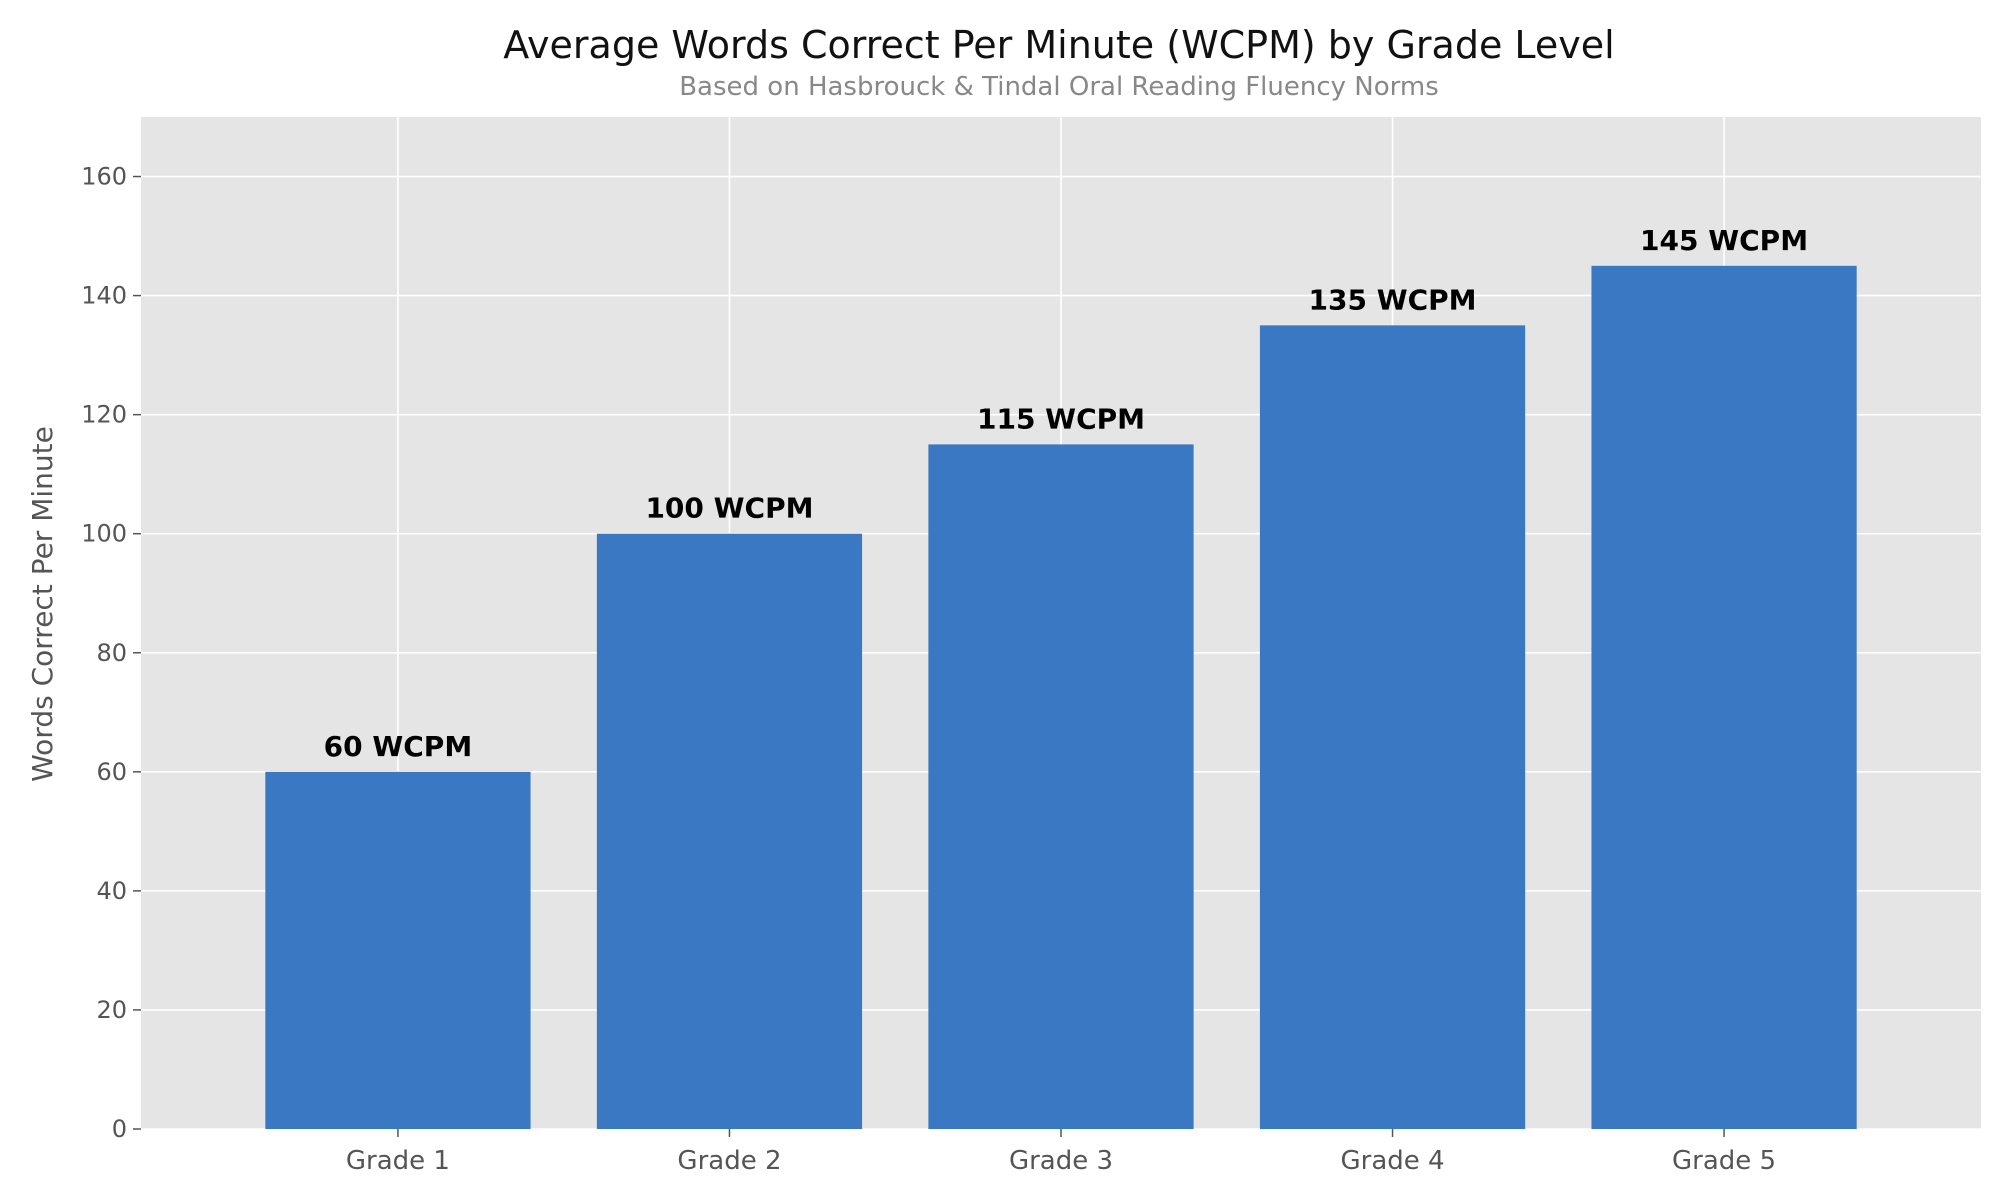 The width and height of the screenshot is (1999, 1200). I want to click on y-tick-label: 80, so click(111, 653).